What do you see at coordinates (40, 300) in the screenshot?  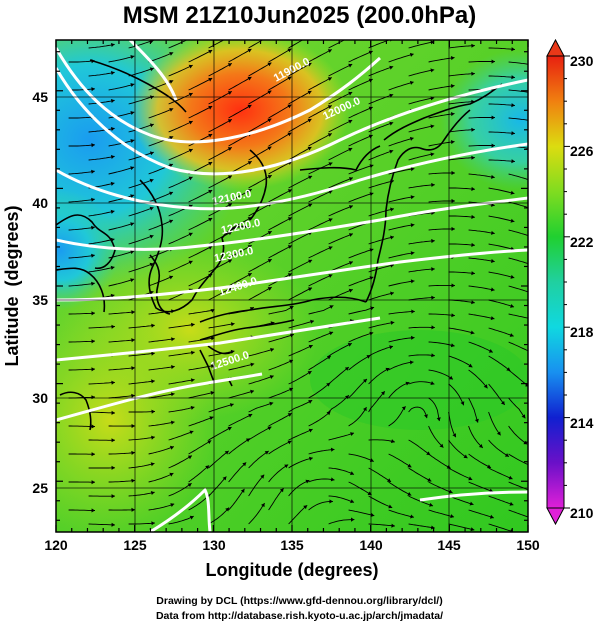 I see `y-tick-label: 35` at bounding box center [40, 300].